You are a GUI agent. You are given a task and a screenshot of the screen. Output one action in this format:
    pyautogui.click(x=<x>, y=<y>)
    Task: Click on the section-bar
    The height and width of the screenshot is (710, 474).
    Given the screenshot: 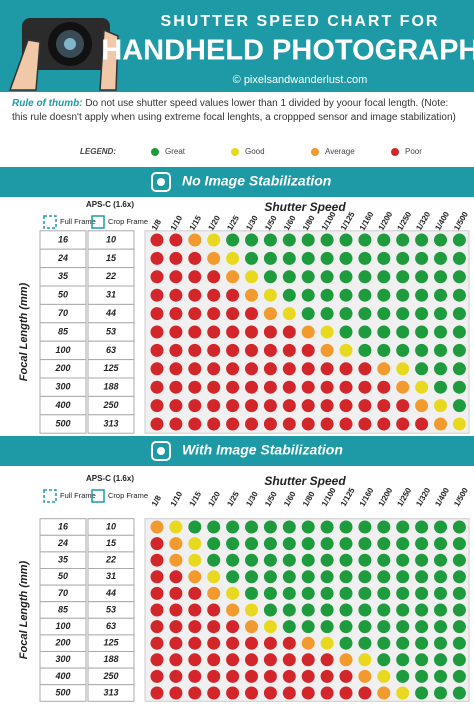 What is the action you would take?
    pyautogui.click(x=237, y=451)
    